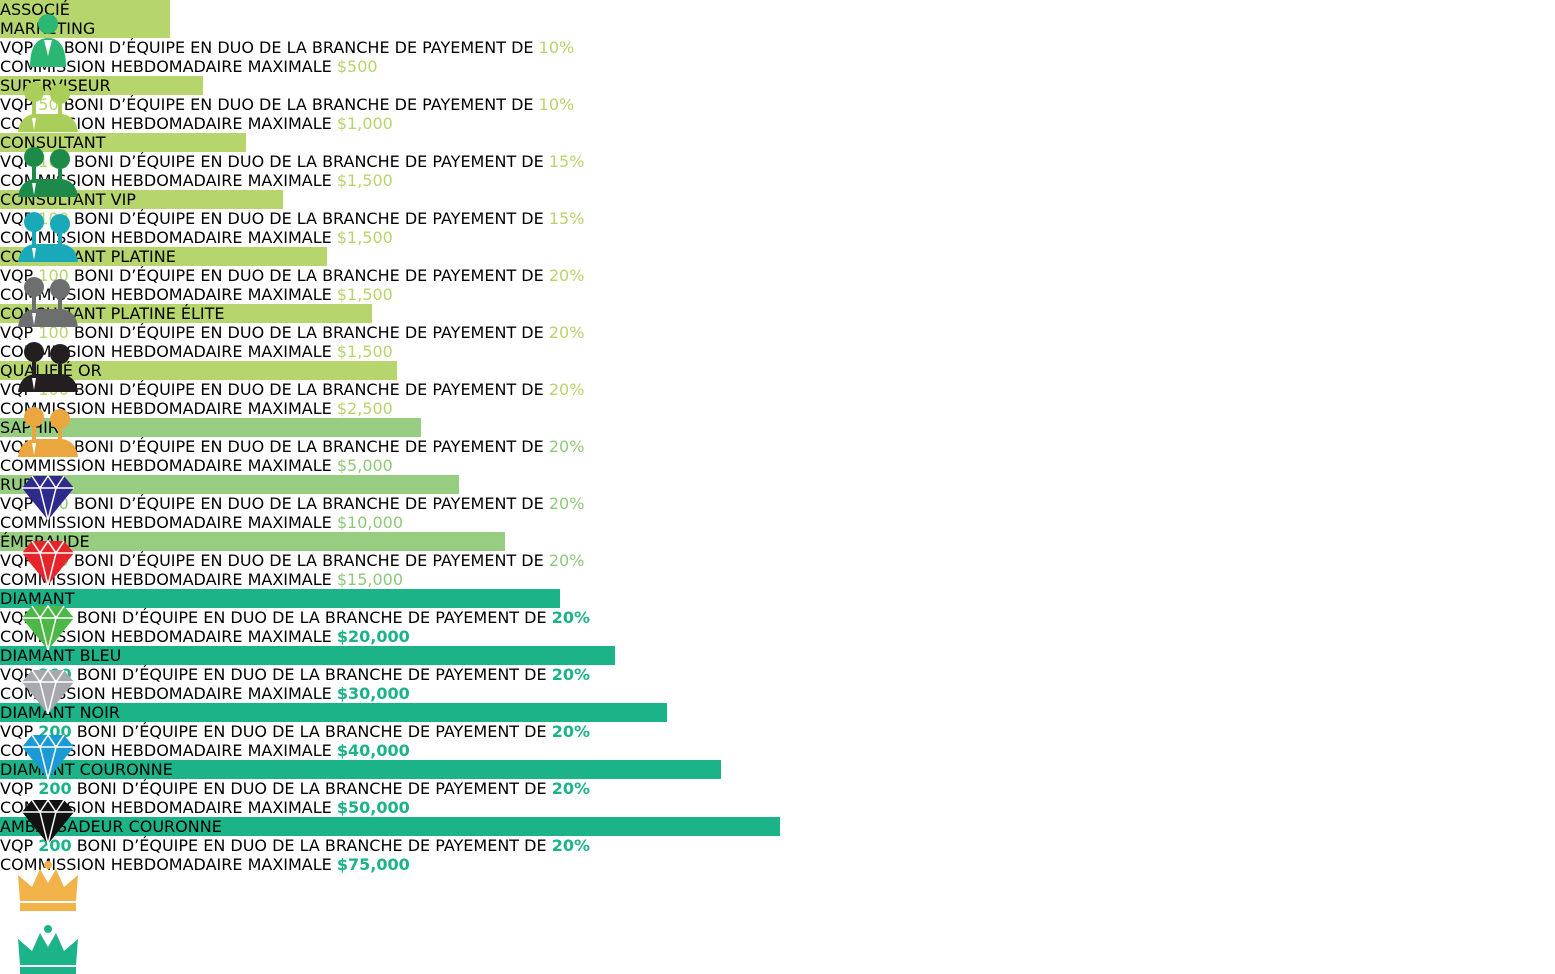  Describe the element at coordinates (777, 465) in the screenshot. I see `max-line: COMMISSION HEBDOMADAIRE MAXIMALE $5,000` at that location.